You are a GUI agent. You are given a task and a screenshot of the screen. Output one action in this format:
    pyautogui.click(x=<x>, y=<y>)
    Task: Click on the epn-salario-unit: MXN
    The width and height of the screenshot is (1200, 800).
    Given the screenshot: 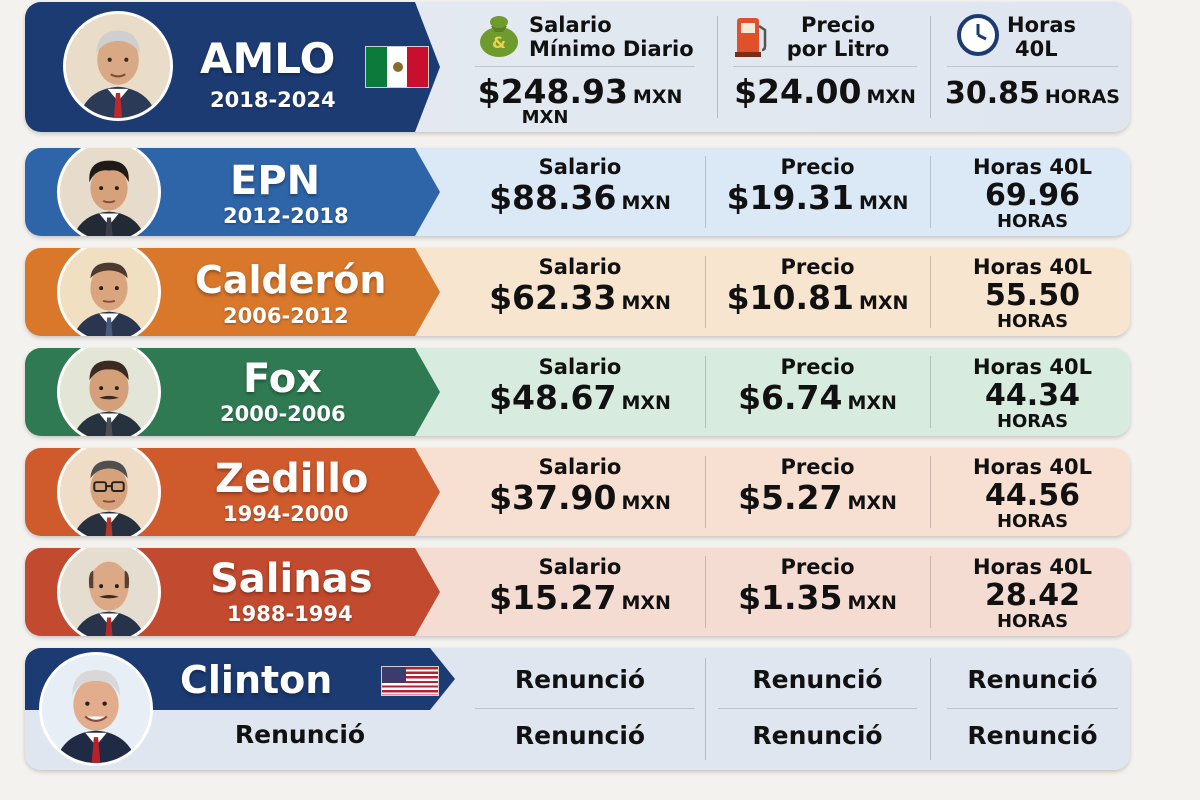 What is the action you would take?
    pyautogui.click(x=646, y=203)
    